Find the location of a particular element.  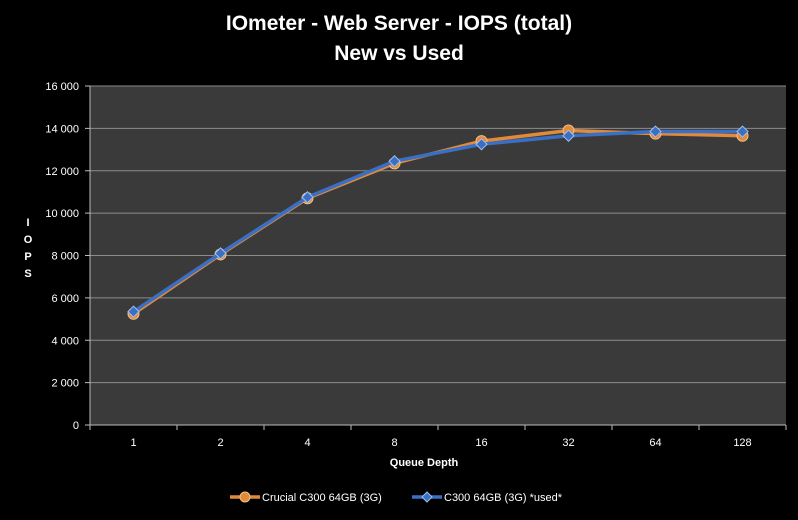

x-tick-label: 8 is located at coordinates (394, 443).